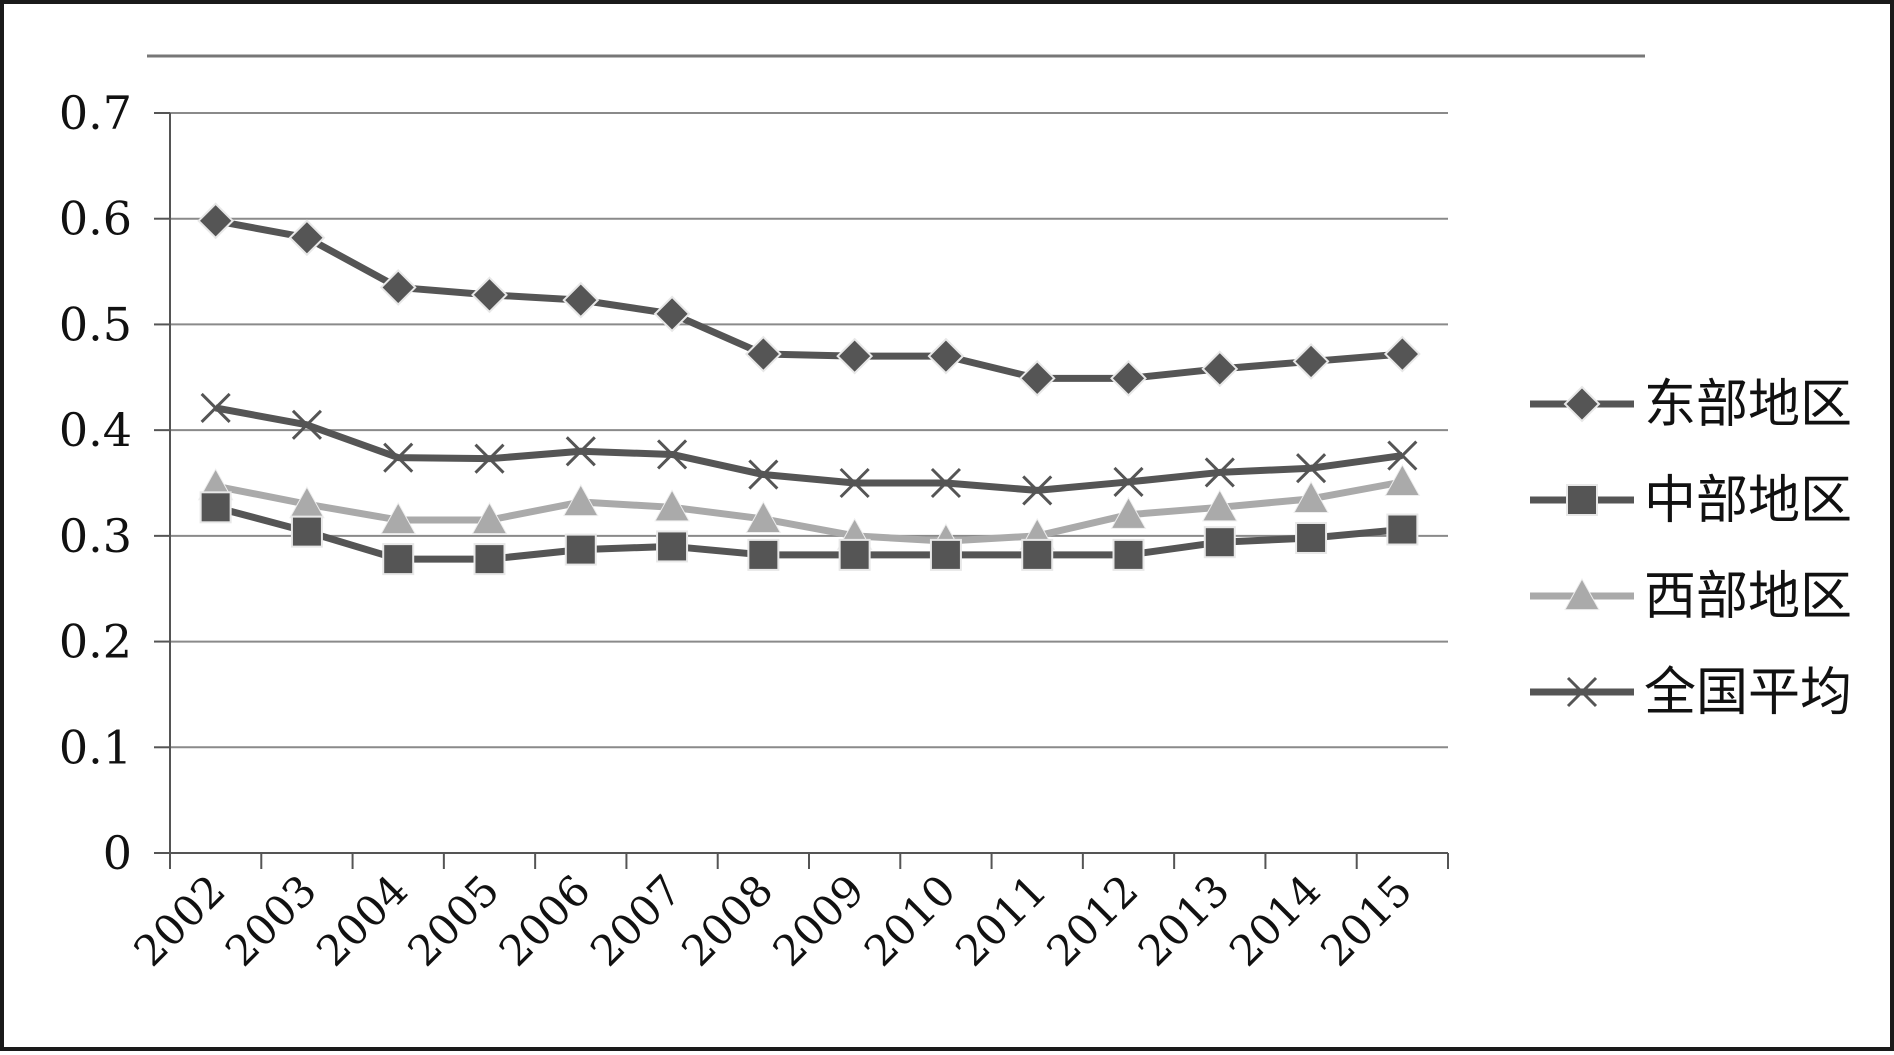 The height and width of the screenshot is (1055, 1894). Describe the element at coordinates (545, 920) in the screenshot. I see `x-tick-label: 2006` at that location.